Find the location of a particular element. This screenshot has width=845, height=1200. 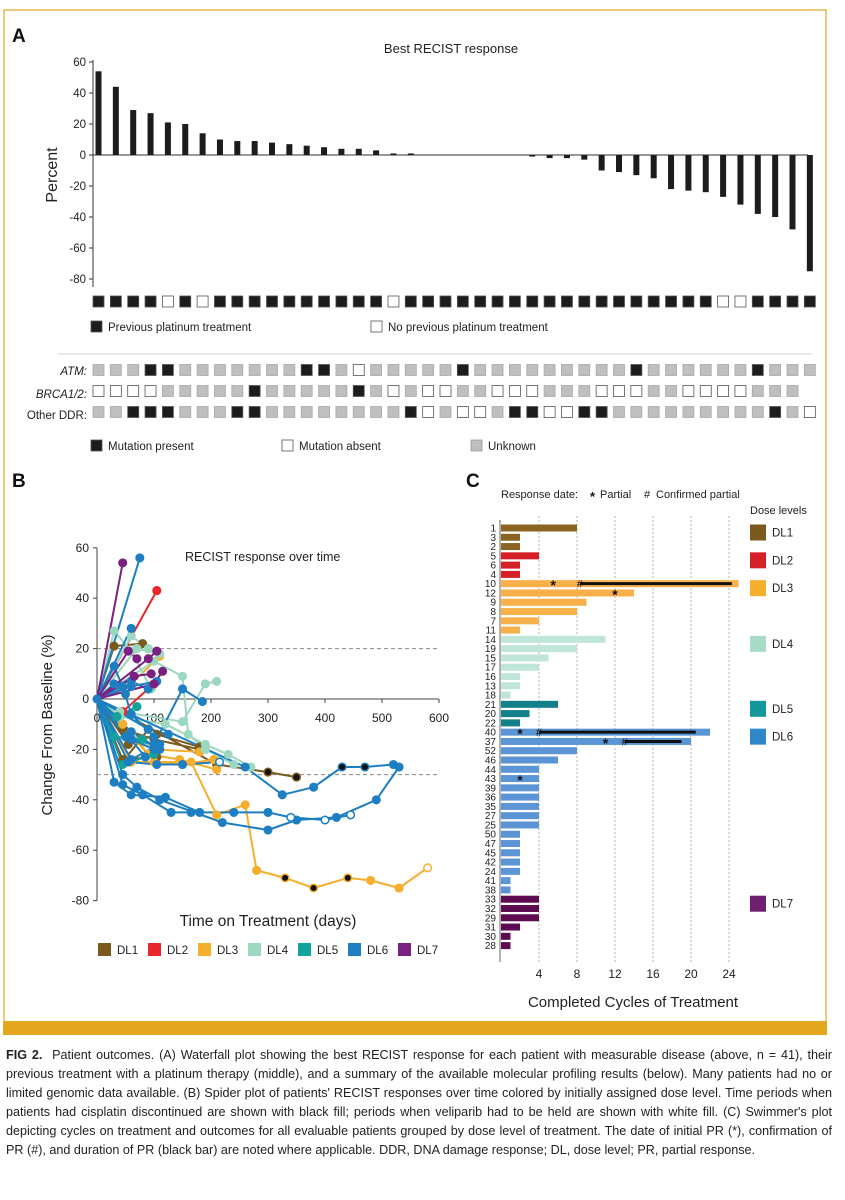

patient-id-label: 10 is located at coordinates (491, 584).